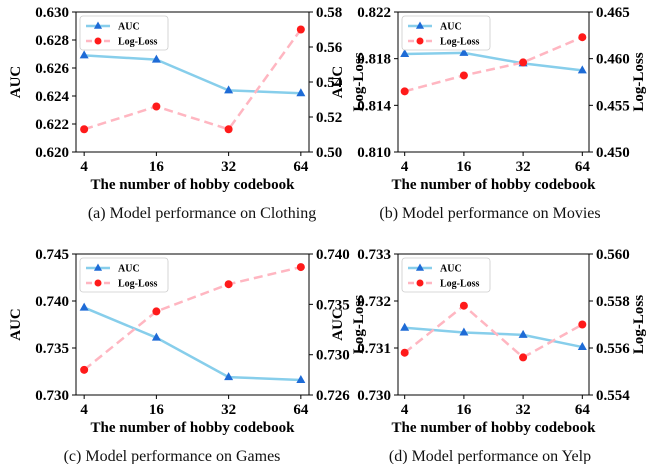  What do you see at coordinates (613, 60) in the screenshot?
I see `right-tick-label: 0.460` at bounding box center [613, 60].